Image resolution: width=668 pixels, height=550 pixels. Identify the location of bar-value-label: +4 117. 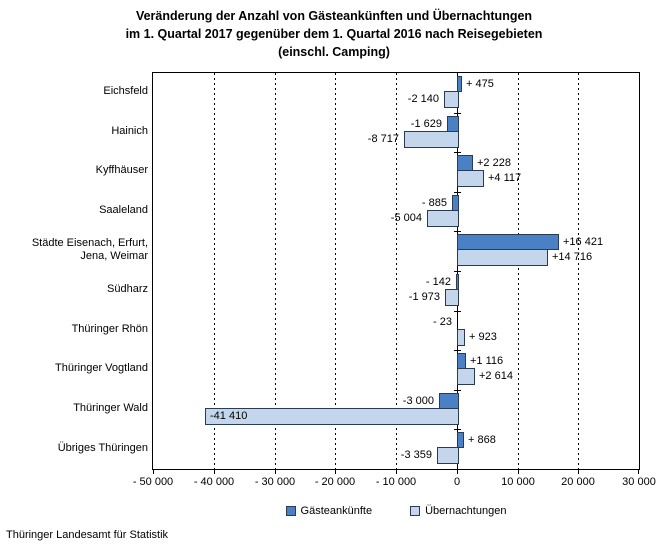
(505, 178).